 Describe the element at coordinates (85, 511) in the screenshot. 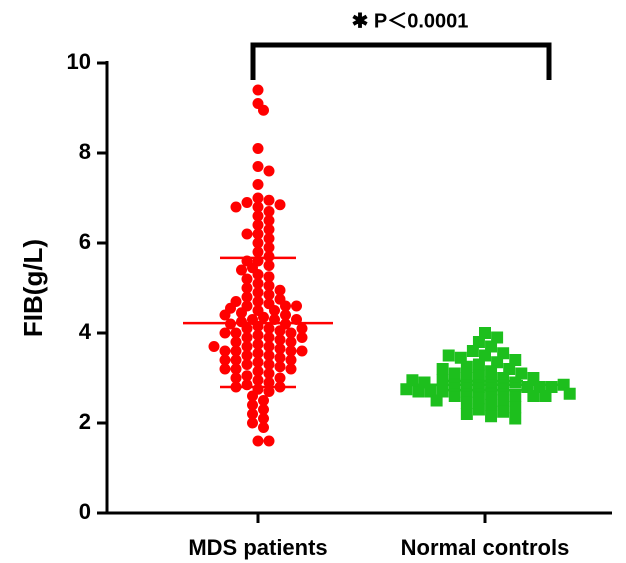

I see `y-tick-label: 0` at that location.